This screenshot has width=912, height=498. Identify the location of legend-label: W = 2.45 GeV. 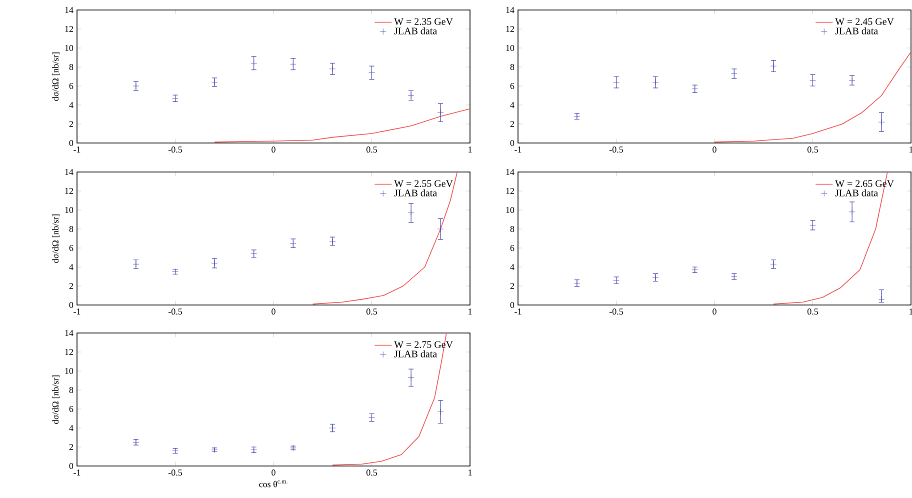
(864, 21).